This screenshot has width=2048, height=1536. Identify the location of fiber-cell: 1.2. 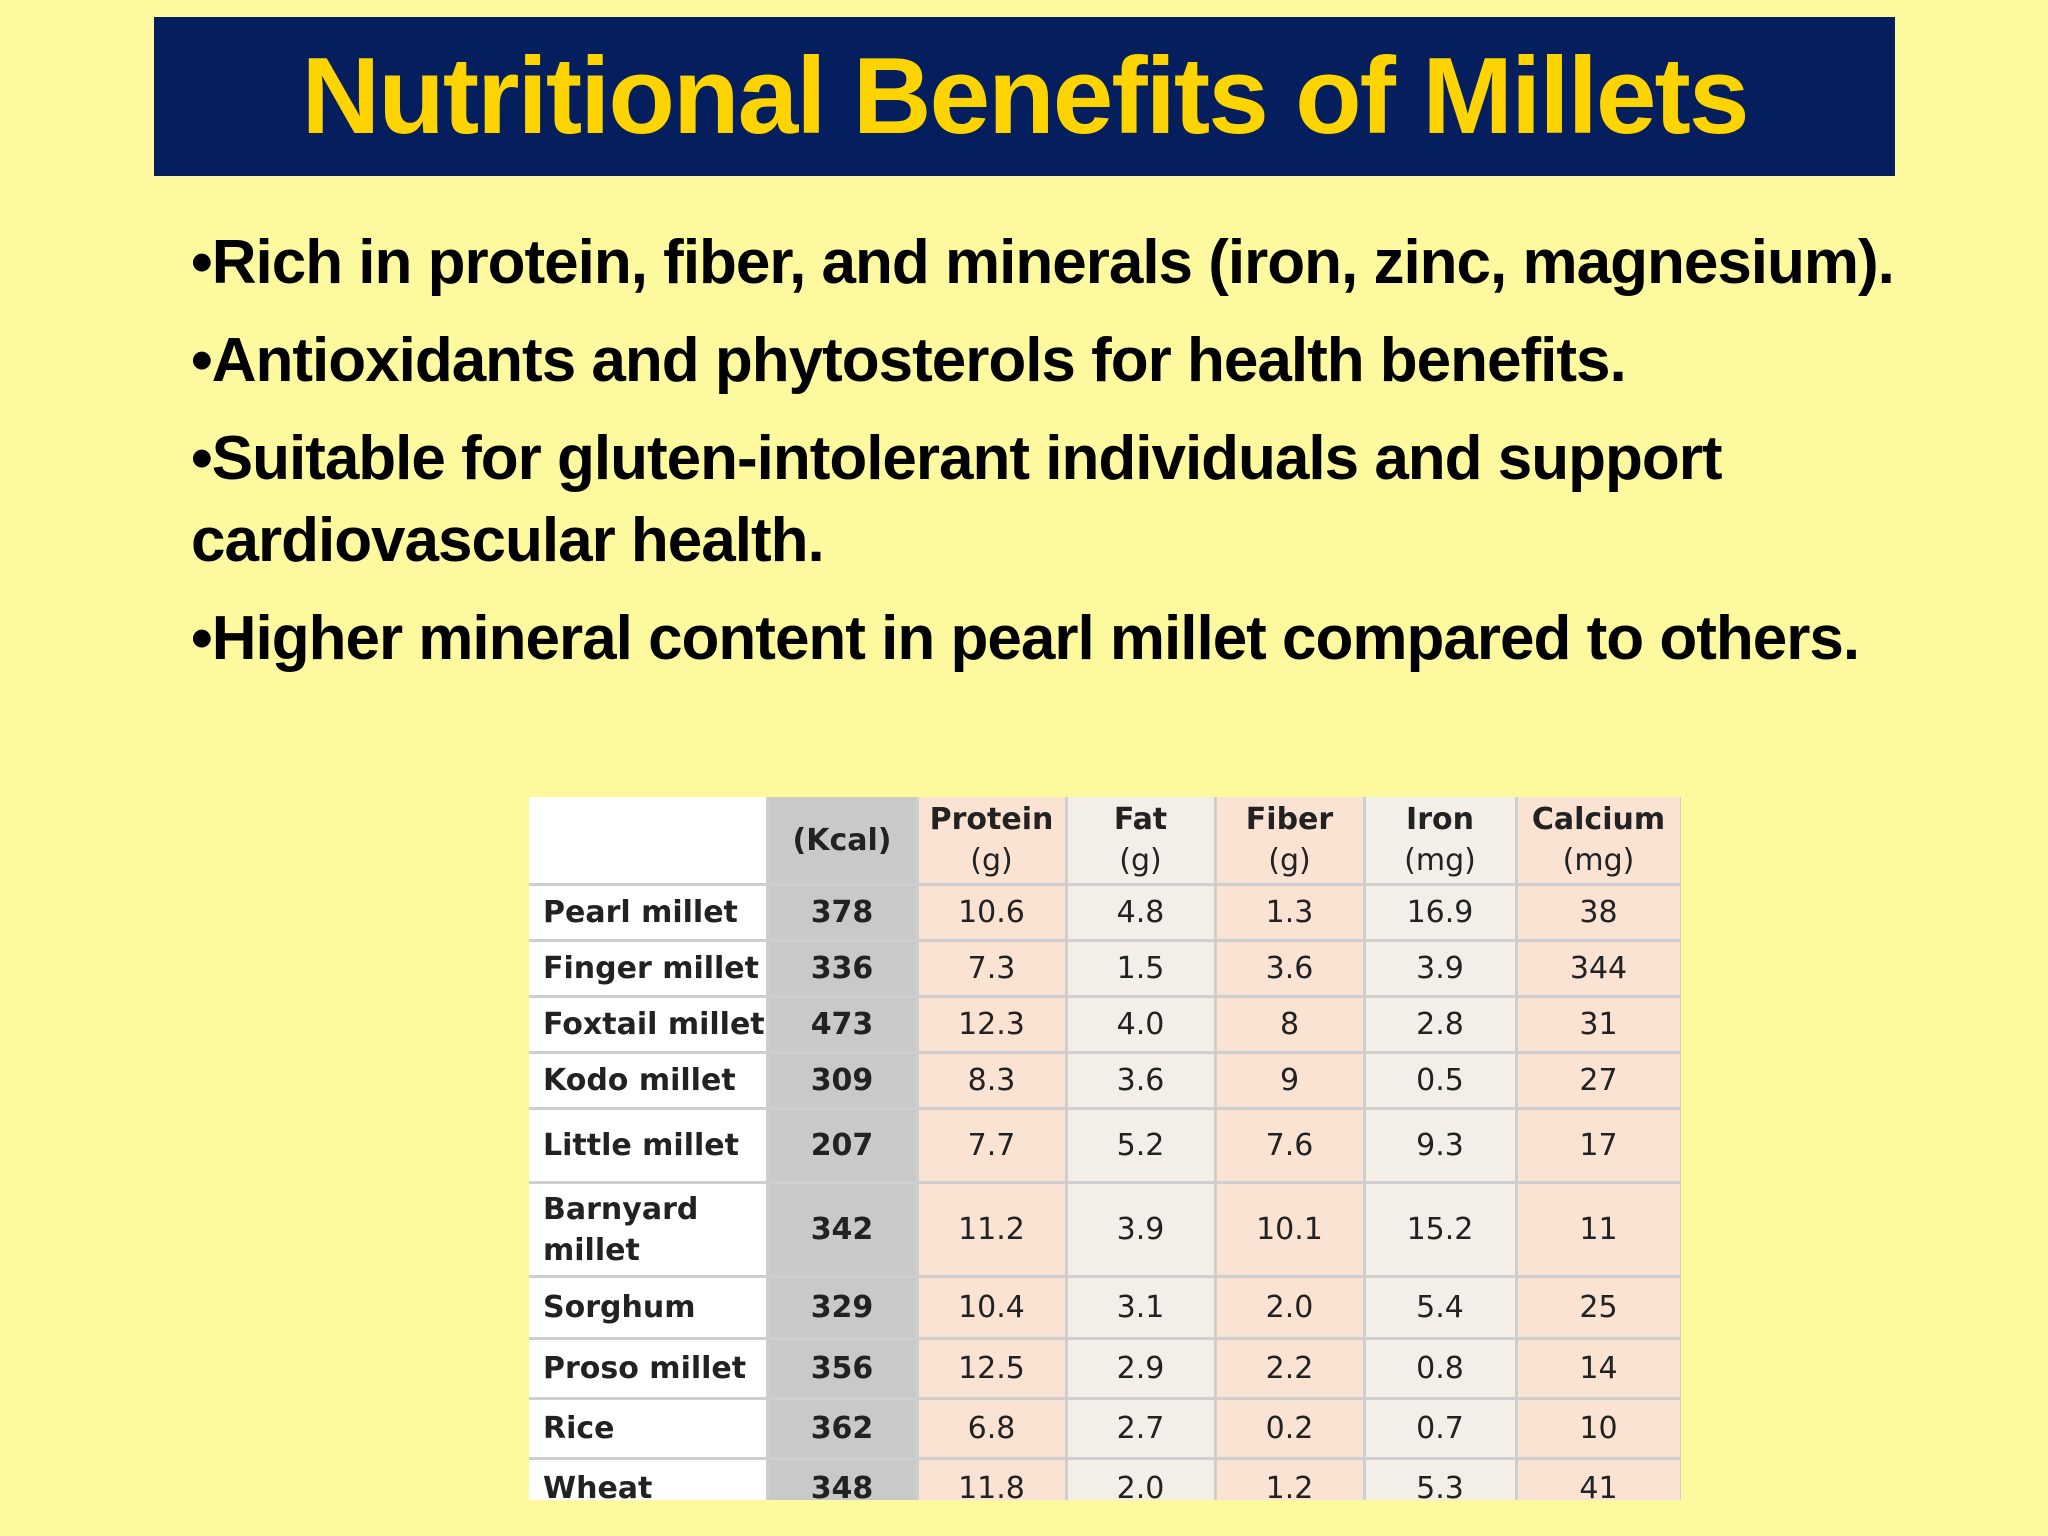
(1290, 1479).